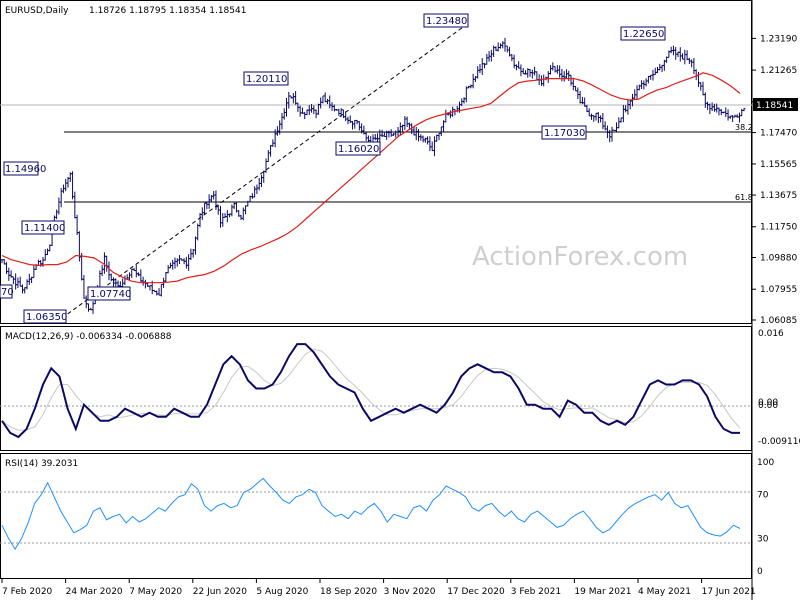 The width and height of the screenshot is (800, 600). I want to click on callout-1-23480: 1.23480, so click(446, 20).